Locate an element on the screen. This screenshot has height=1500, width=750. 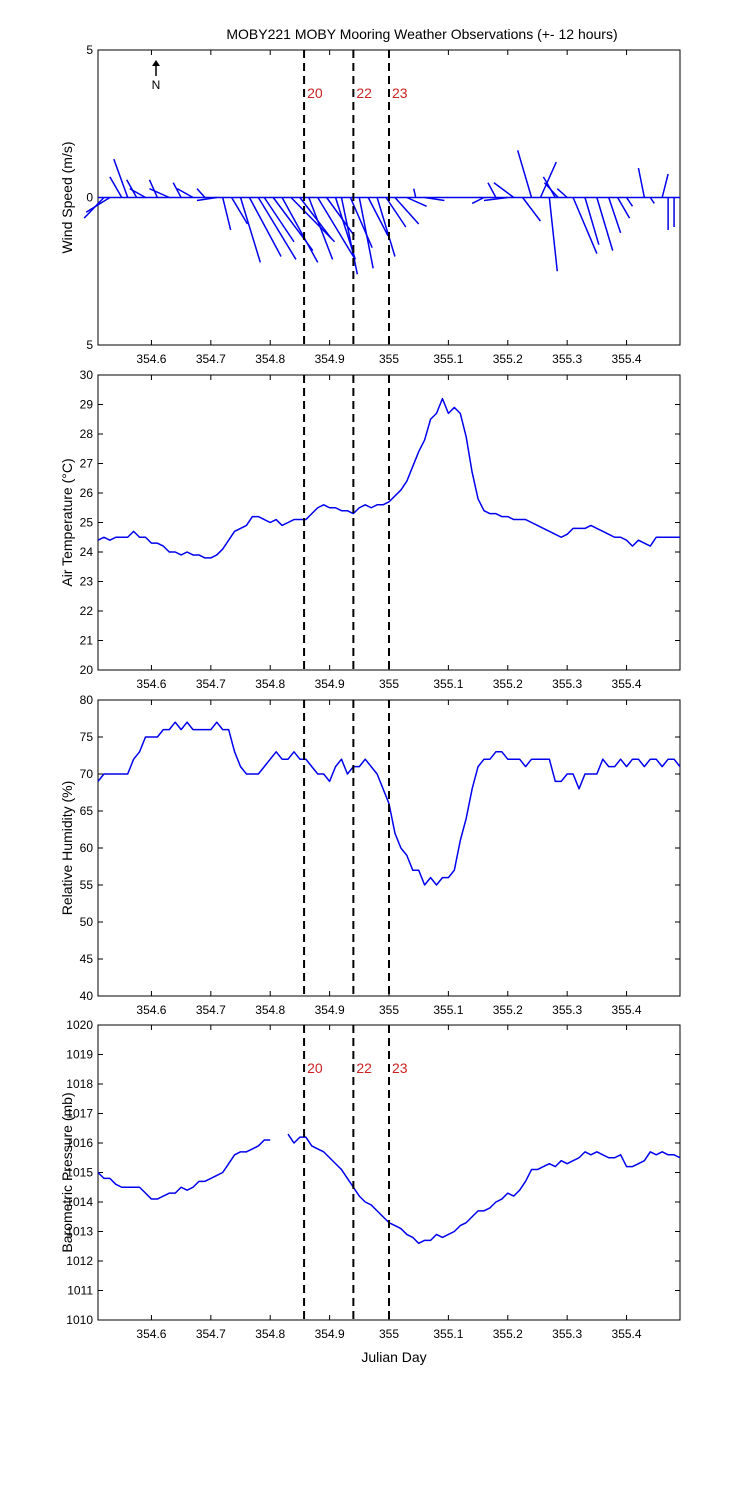
humidity-x-tick-label: 354.6 is located at coordinates (151, 1010).